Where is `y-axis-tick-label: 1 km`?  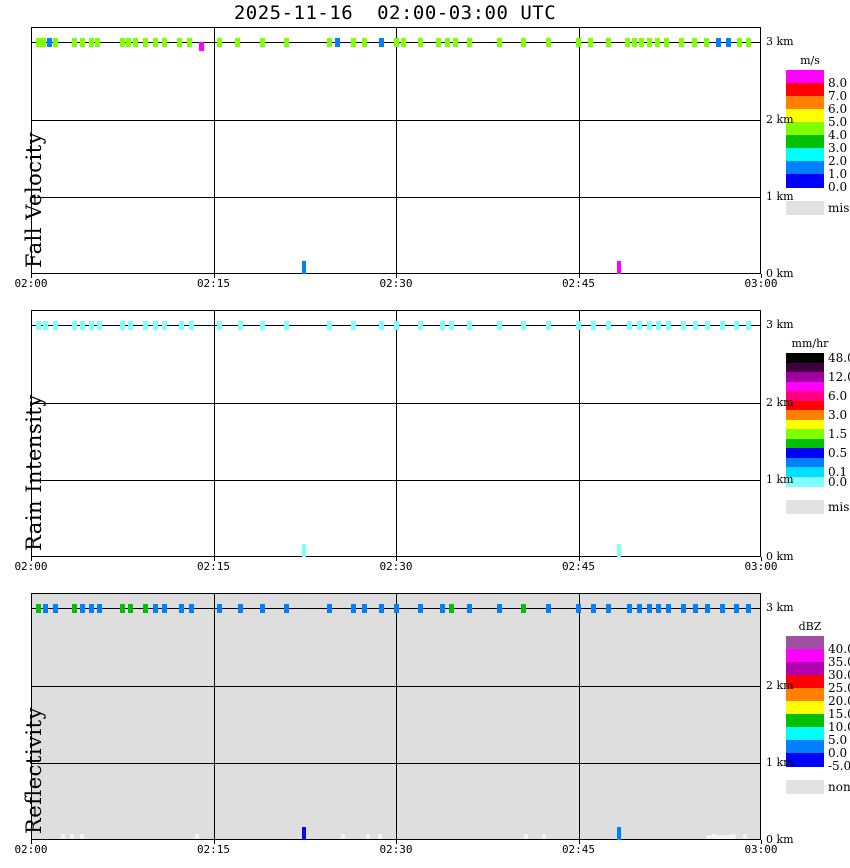 y-axis-tick-label: 1 km is located at coordinates (780, 762).